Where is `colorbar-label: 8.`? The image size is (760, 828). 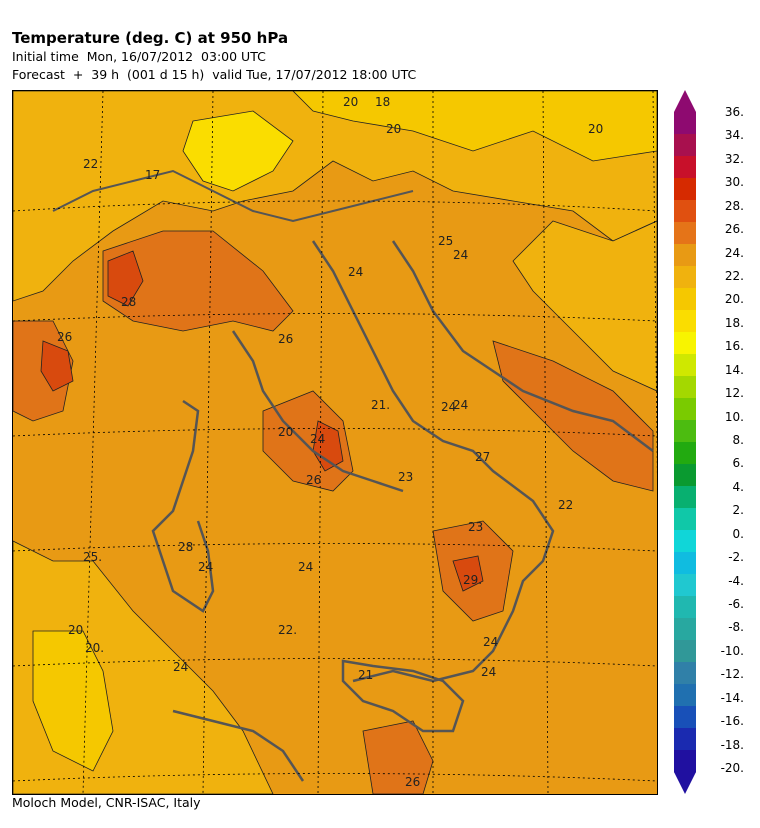
colorbar-label: 8. is located at coordinates (738, 440).